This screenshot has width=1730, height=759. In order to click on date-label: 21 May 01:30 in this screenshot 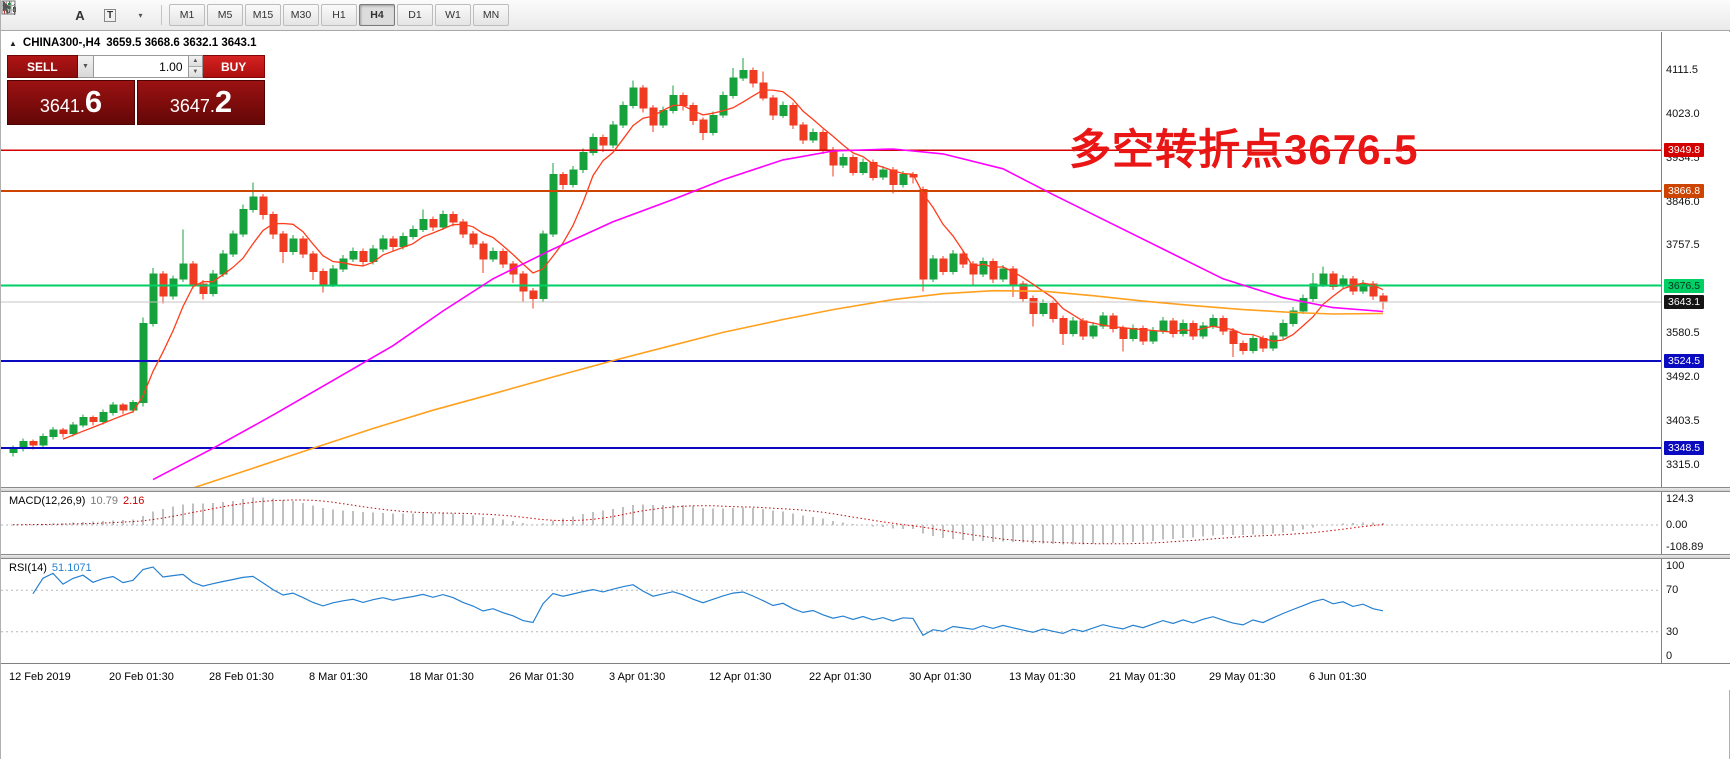, I will do `click(1142, 677)`.